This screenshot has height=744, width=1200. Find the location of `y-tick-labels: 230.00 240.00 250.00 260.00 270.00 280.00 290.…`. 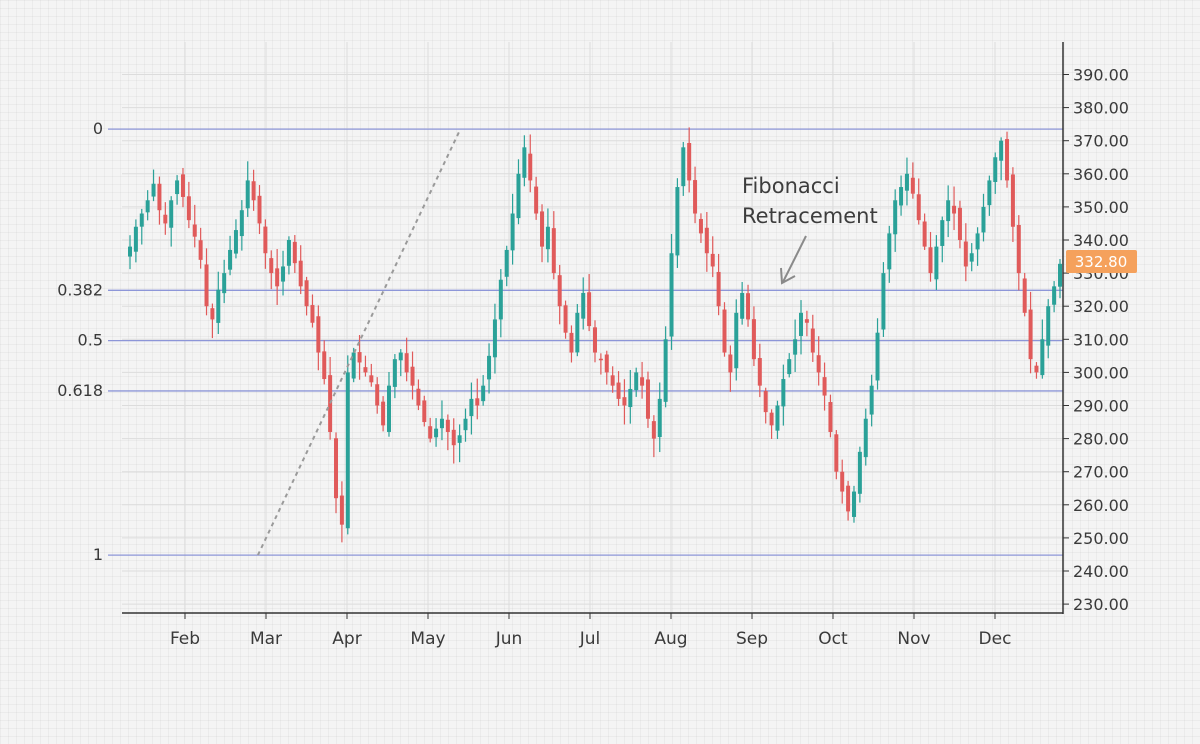

y-tick-labels: 230.00 240.00 250.00 260.00 270.00 280.00 290.… is located at coordinates (1096, 340).